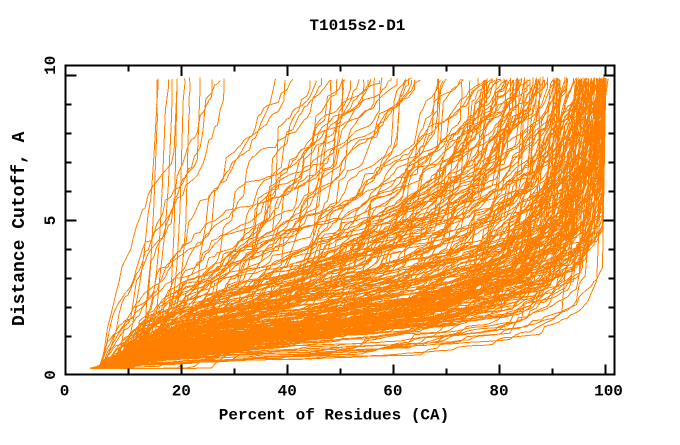 Image resolution: width=680 pixels, height=445 pixels. I want to click on svg-text: T1015s2-D1, so click(357, 26).